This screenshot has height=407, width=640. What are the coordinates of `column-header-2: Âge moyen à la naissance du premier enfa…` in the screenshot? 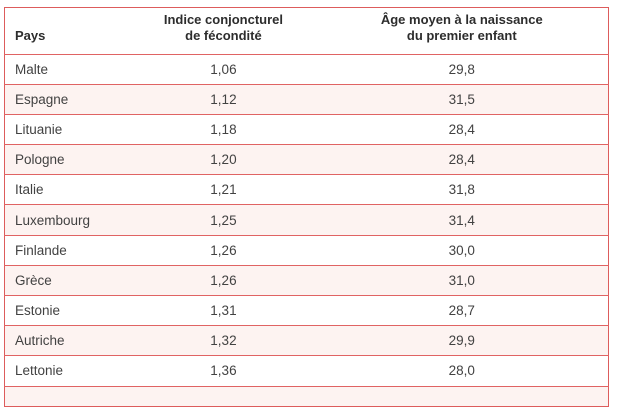 It's located at (462, 31).